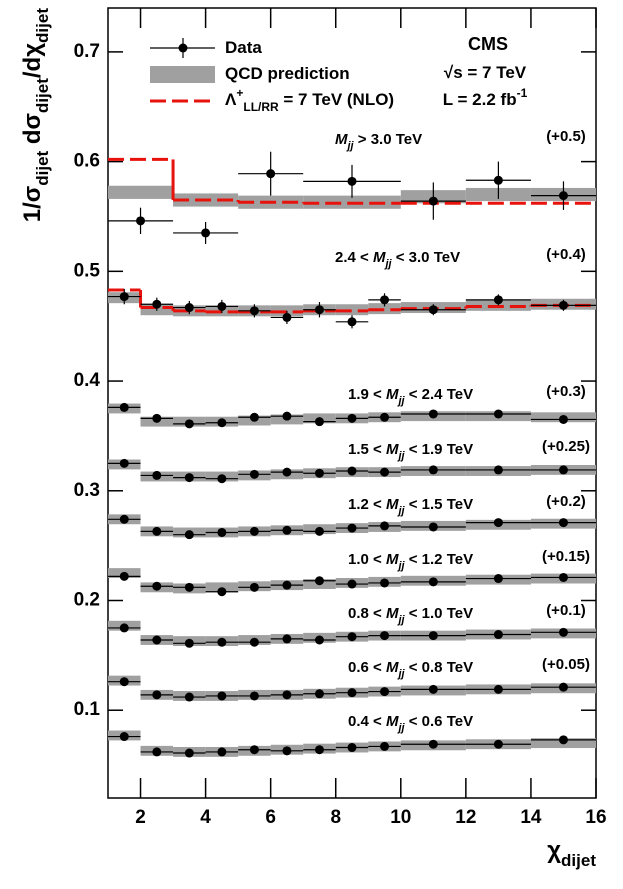 Image resolution: width=623 pixels, height=889 pixels. Describe the element at coordinates (522, 93) in the screenshot. I see `text-part: -1` at that location.